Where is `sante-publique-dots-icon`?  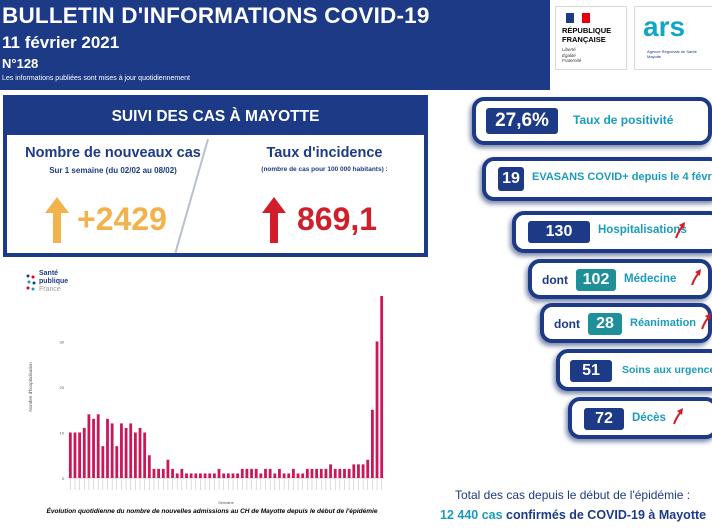
sante-publique-dots-icon is located at coordinates (31, 282).